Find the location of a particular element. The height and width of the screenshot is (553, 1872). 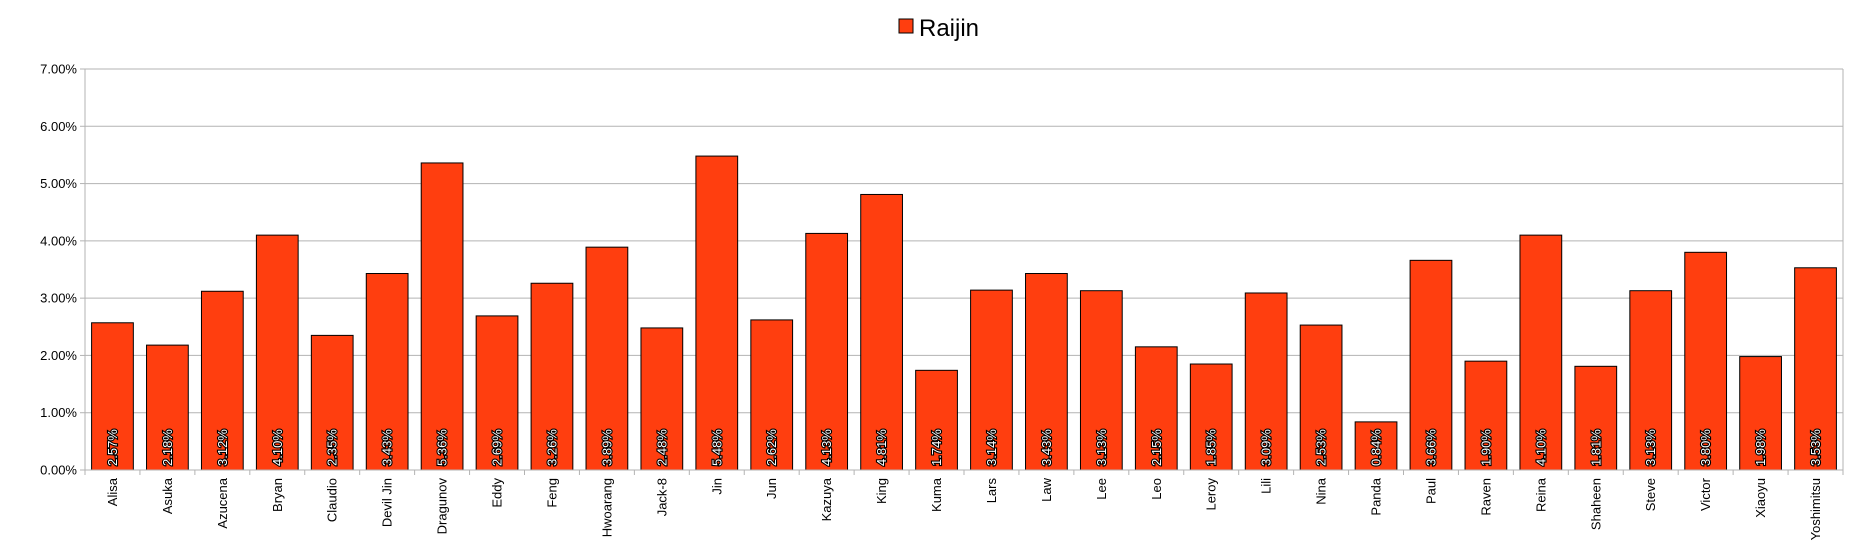

y-tick-label: 3.00% is located at coordinates (58, 298).